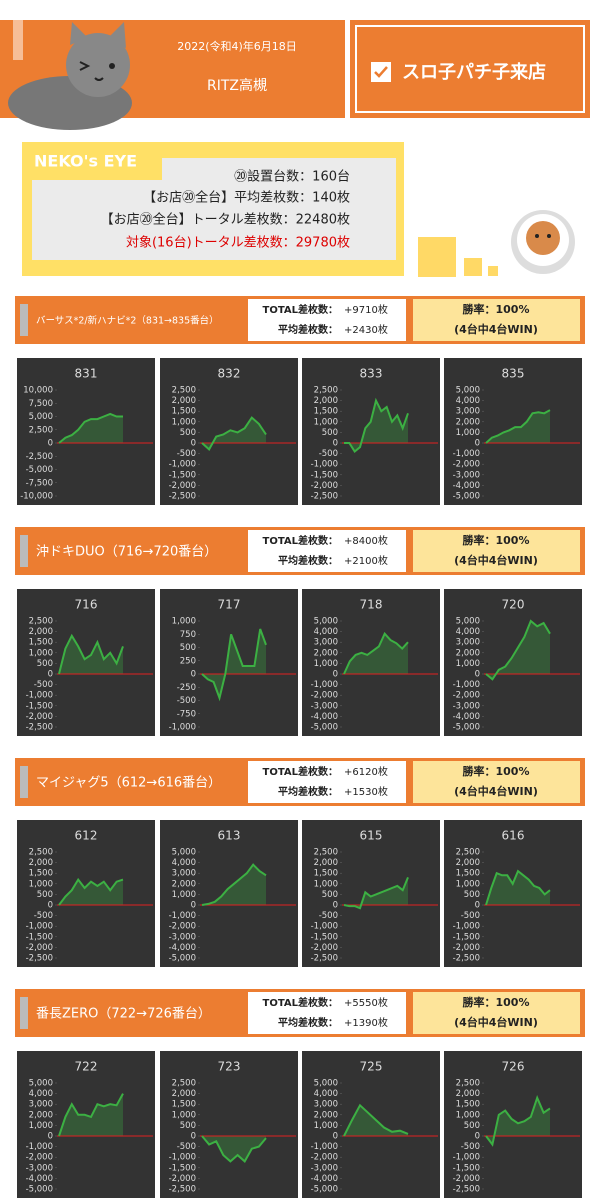 This screenshot has height=1202, width=600. Describe the element at coordinates (371, 1067) in the screenshot. I see `chart-title: 725` at that location.